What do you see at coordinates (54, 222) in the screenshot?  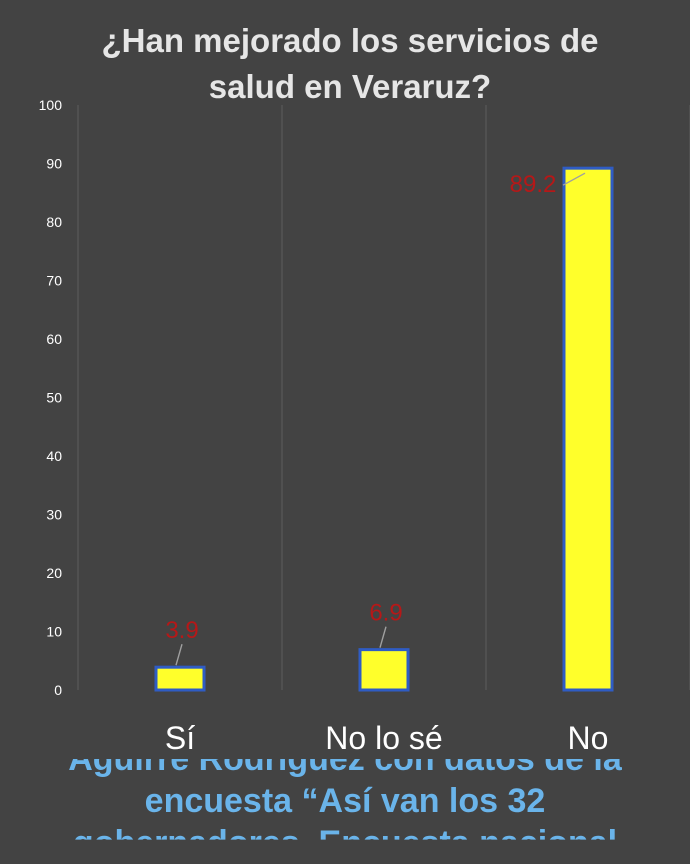 I see `y-tick-label-8: 80` at bounding box center [54, 222].